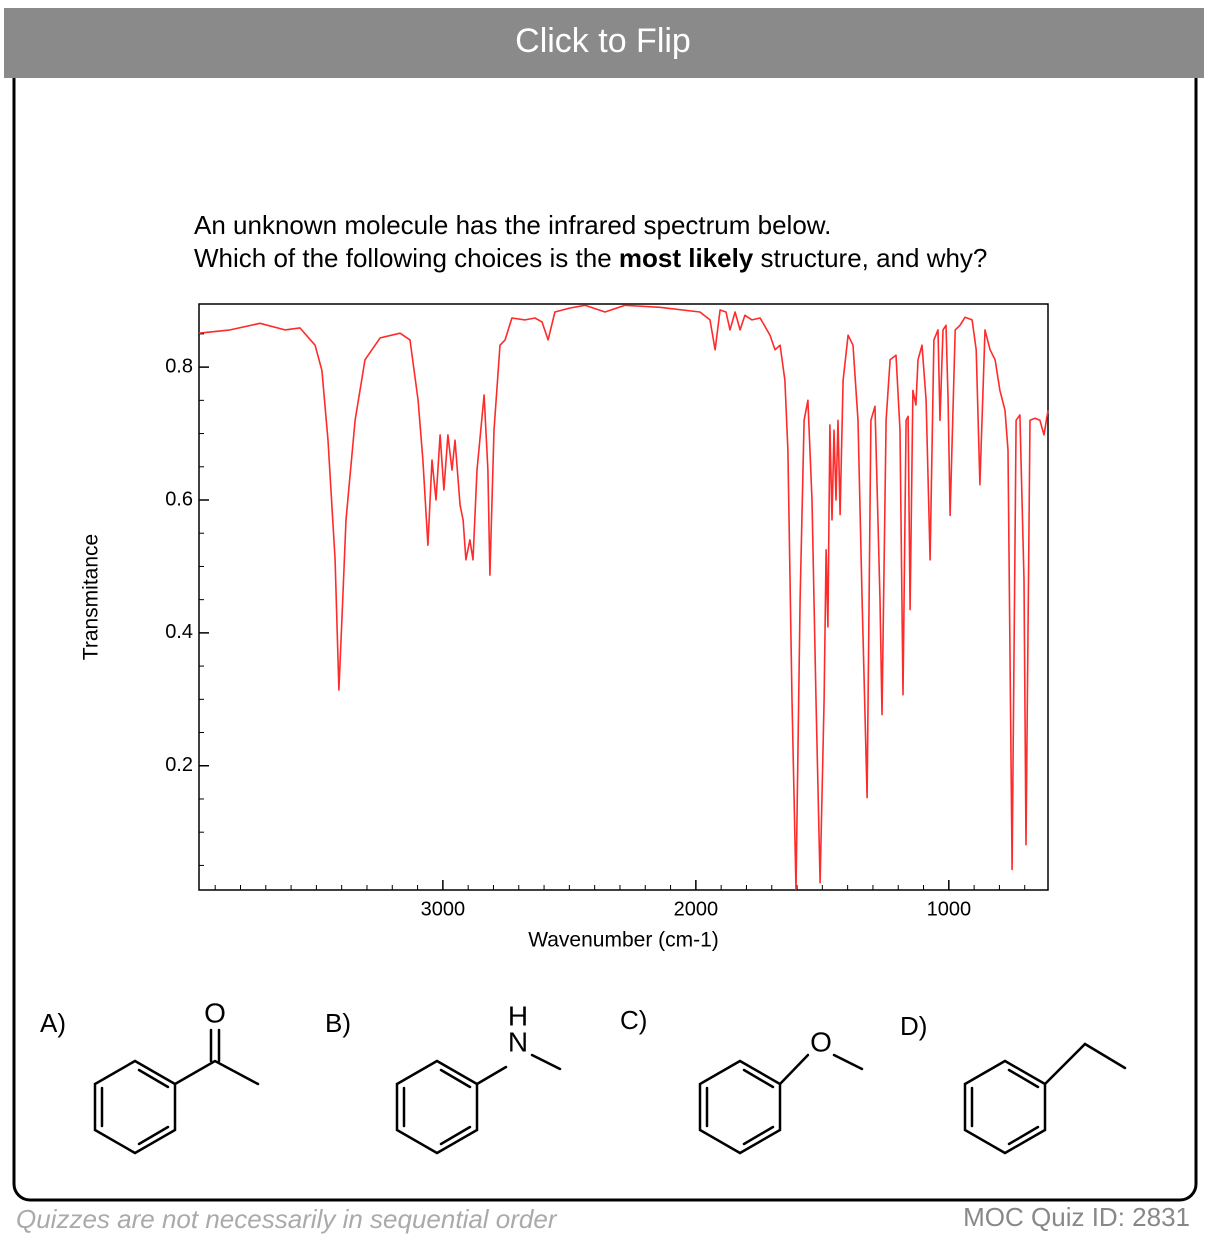 The width and height of the screenshot is (1212, 1250). I want to click on quiz-id: MOC Quiz ID: 2831, so click(1076, 1217).